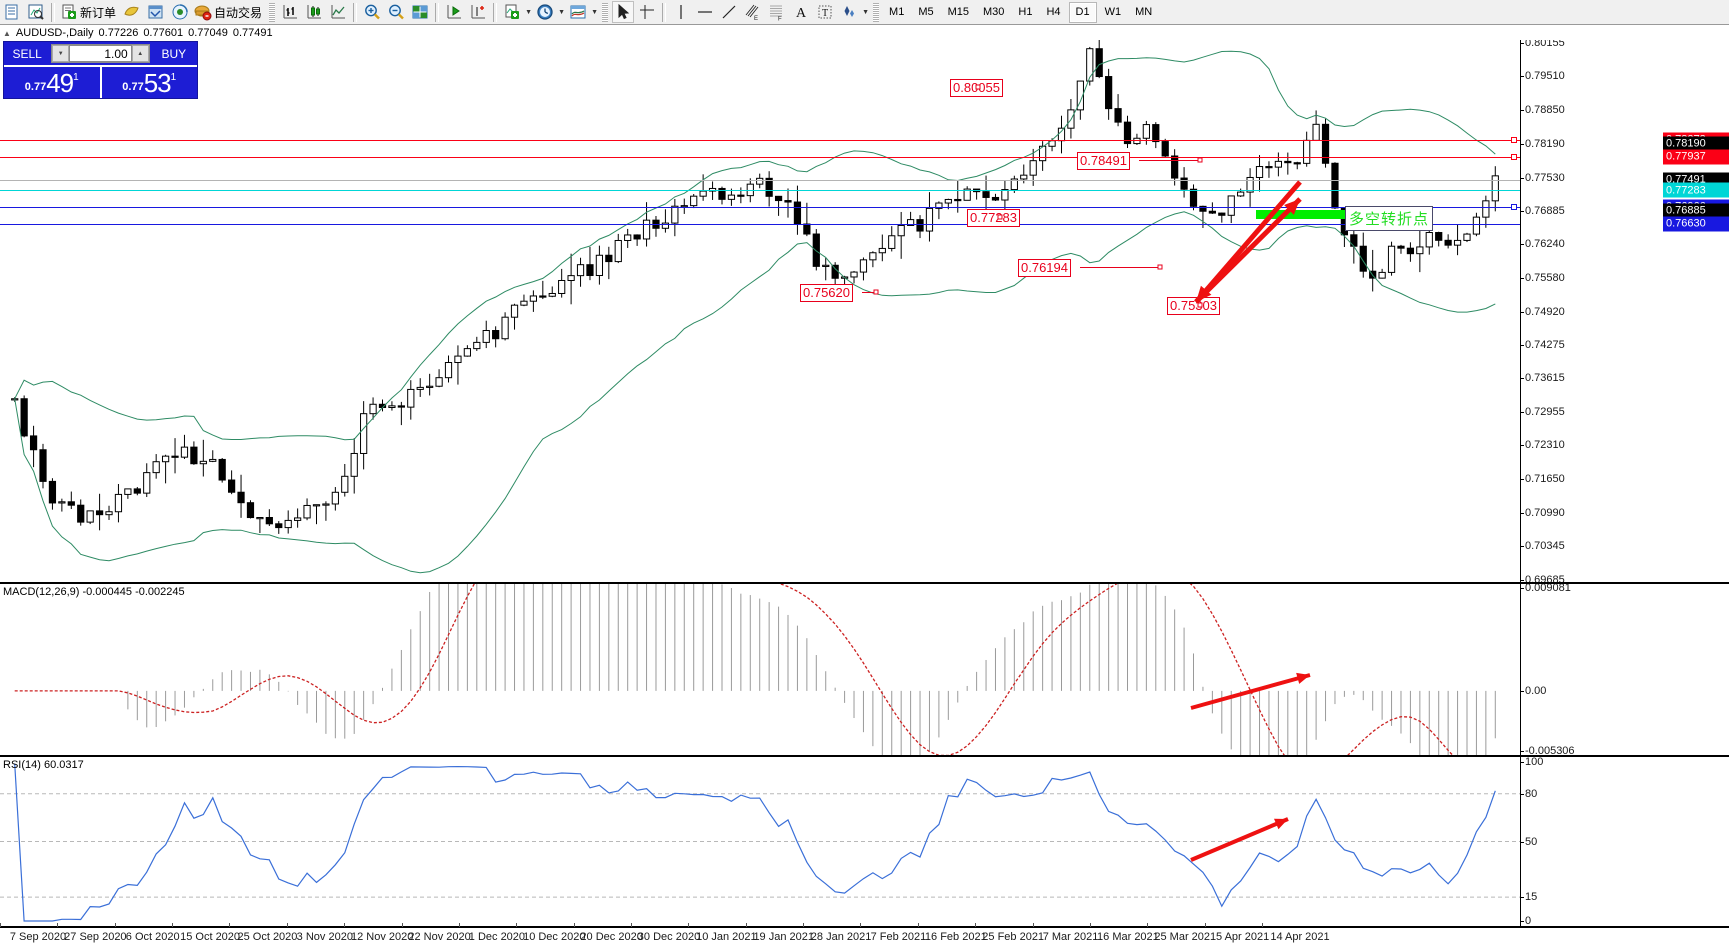 The width and height of the screenshot is (1729, 946). Describe the element at coordinates (554, 937) in the screenshot. I see `date-tick-label: 10 Dec 2020` at that location.